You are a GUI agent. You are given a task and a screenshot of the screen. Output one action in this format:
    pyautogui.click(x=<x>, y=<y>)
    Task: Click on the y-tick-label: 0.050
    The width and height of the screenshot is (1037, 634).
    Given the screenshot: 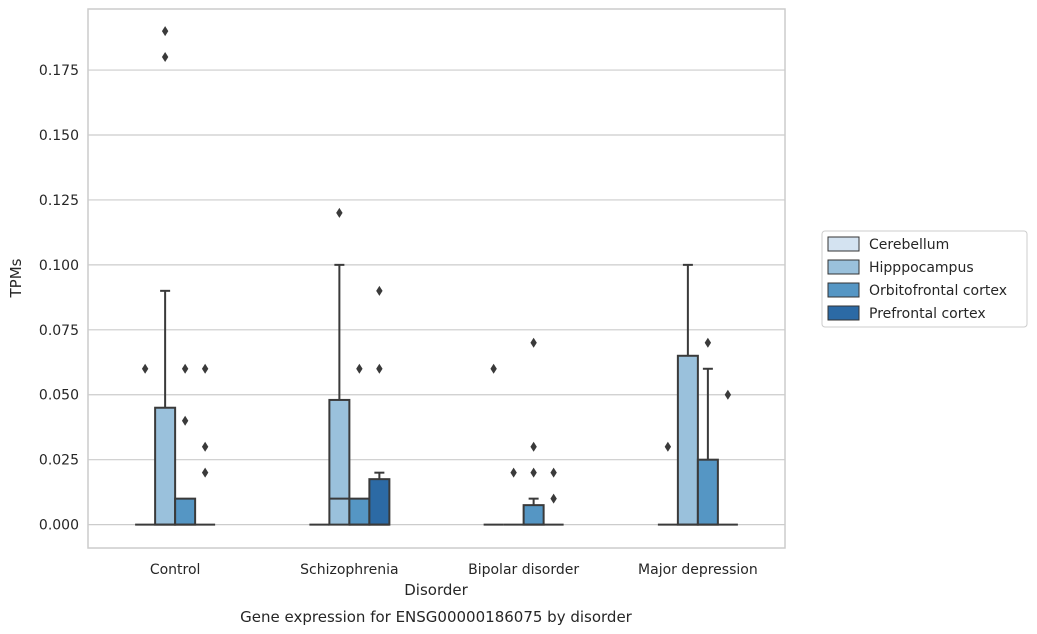 What is the action you would take?
    pyautogui.click(x=59, y=396)
    